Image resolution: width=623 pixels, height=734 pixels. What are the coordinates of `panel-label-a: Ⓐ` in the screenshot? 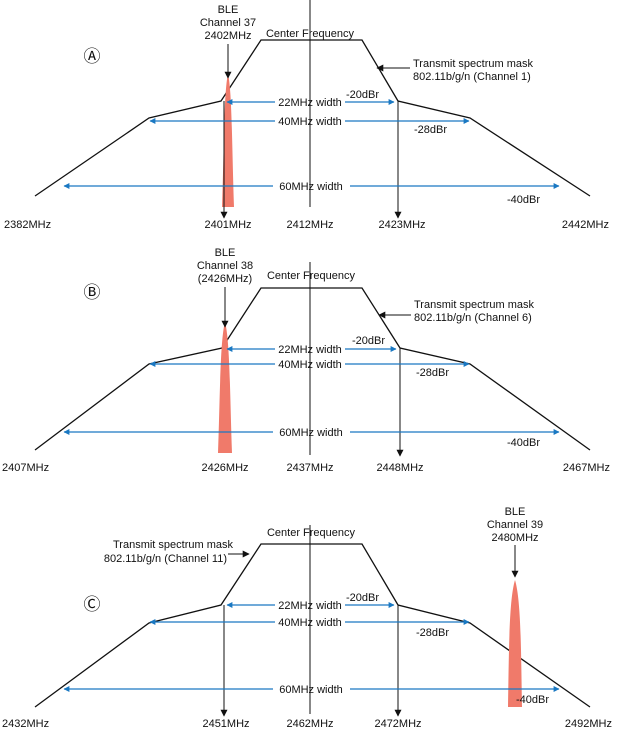 It's located at (92, 57).